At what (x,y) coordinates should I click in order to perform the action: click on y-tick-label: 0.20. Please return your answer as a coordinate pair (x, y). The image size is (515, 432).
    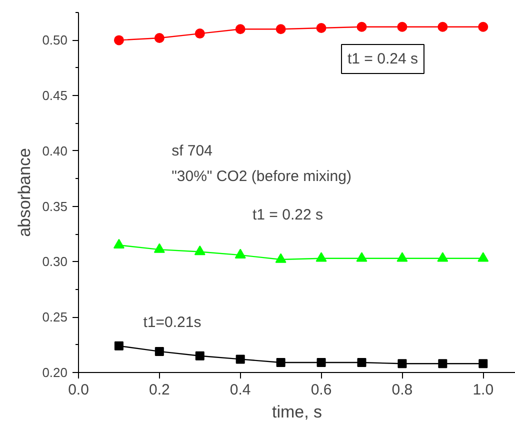
    Looking at the image, I should click on (55, 372).